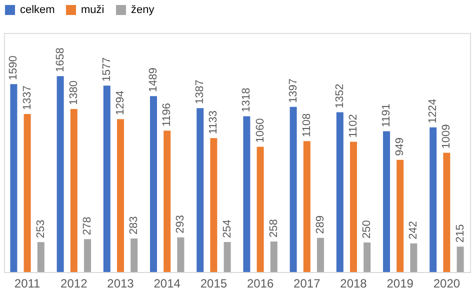 The height and width of the screenshot is (293, 474). What do you see at coordinates (14, 68) in the screenshot?
I see `data-label: 1590` at bounding box center [14, 68].